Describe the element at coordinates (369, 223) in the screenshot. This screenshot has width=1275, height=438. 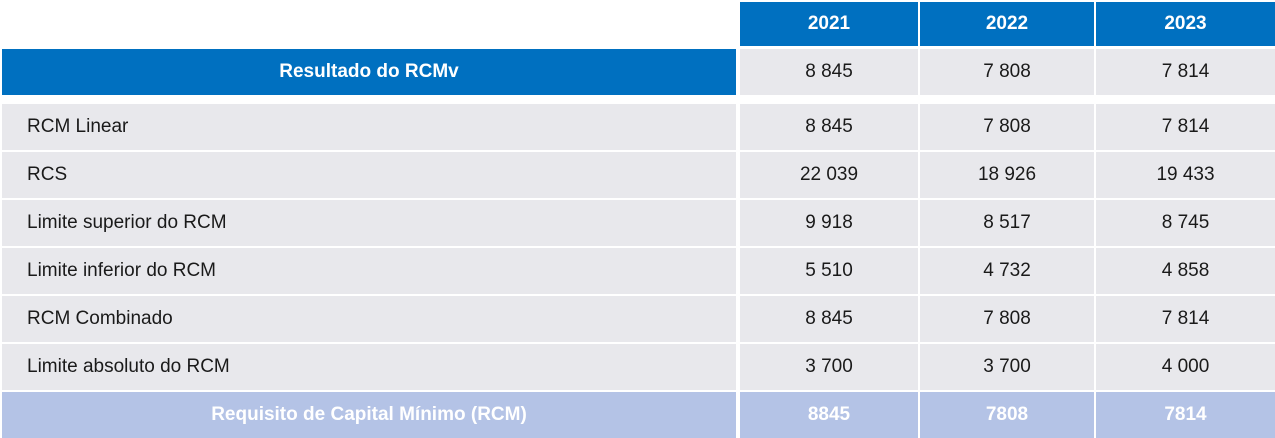
I see `row-label-limite-superior: Limite superior do RCM` at that location.